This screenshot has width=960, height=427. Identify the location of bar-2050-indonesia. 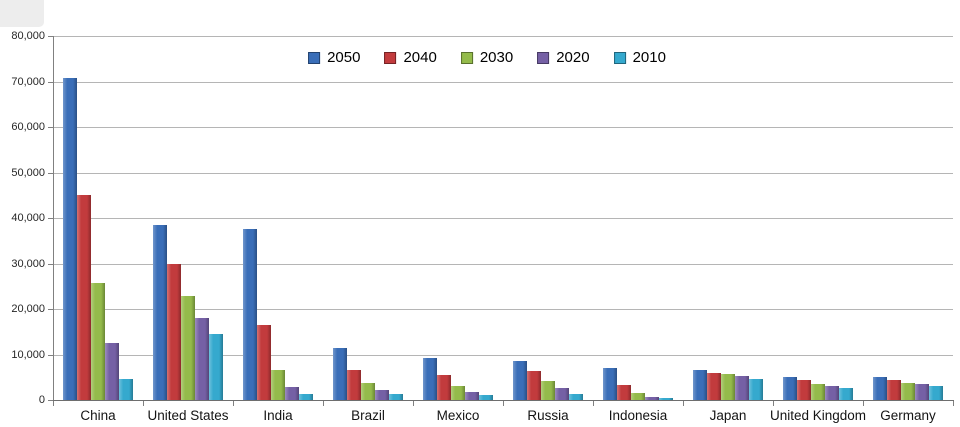
(610, 384).